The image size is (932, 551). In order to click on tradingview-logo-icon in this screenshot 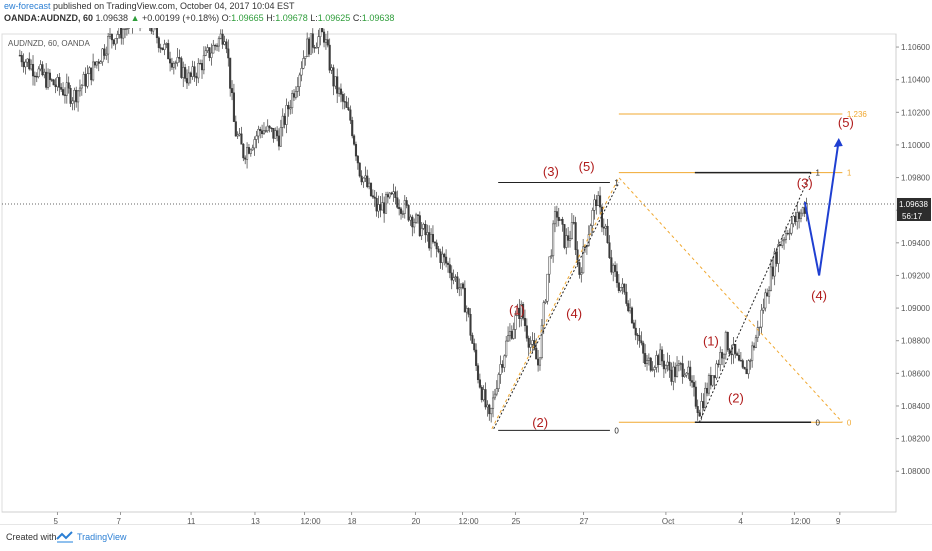, I will do `click(65, 537)`.